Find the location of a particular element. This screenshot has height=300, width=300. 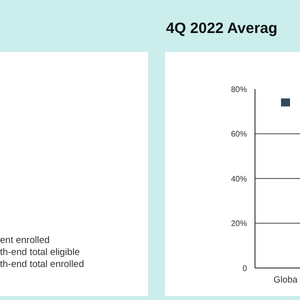

y-tick-label: 80% is located at coordinates (238, 89).